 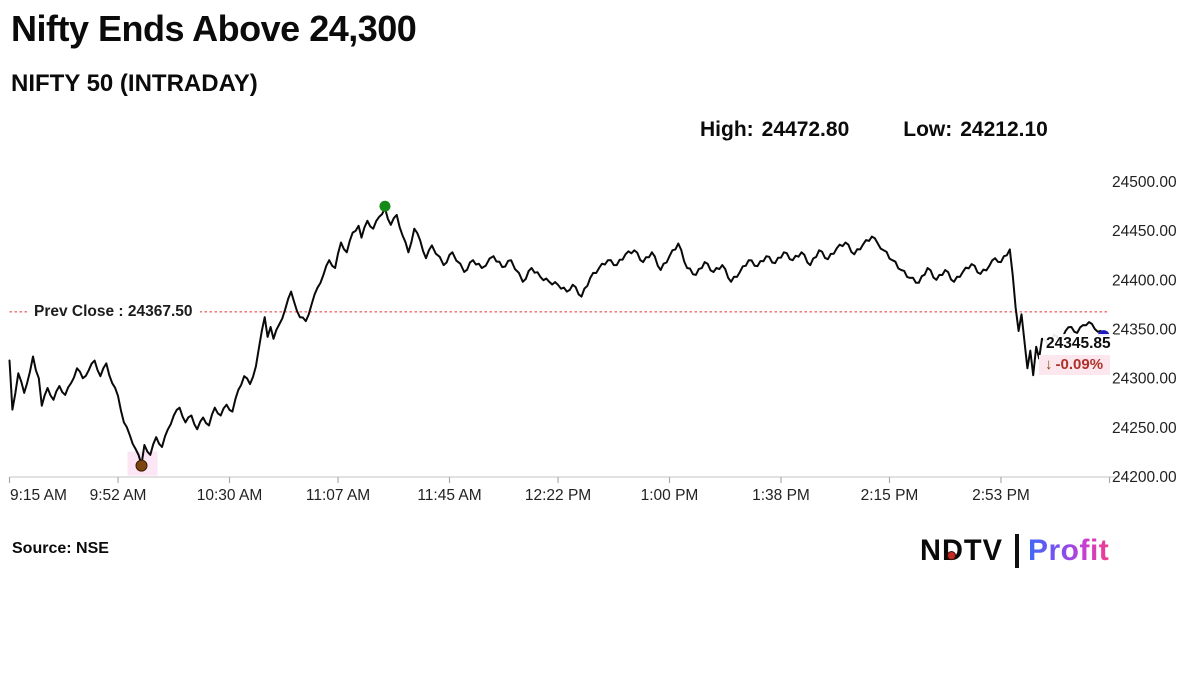 I want to click on y-tick-label: 24200.00, so click(x=1144, y=477).